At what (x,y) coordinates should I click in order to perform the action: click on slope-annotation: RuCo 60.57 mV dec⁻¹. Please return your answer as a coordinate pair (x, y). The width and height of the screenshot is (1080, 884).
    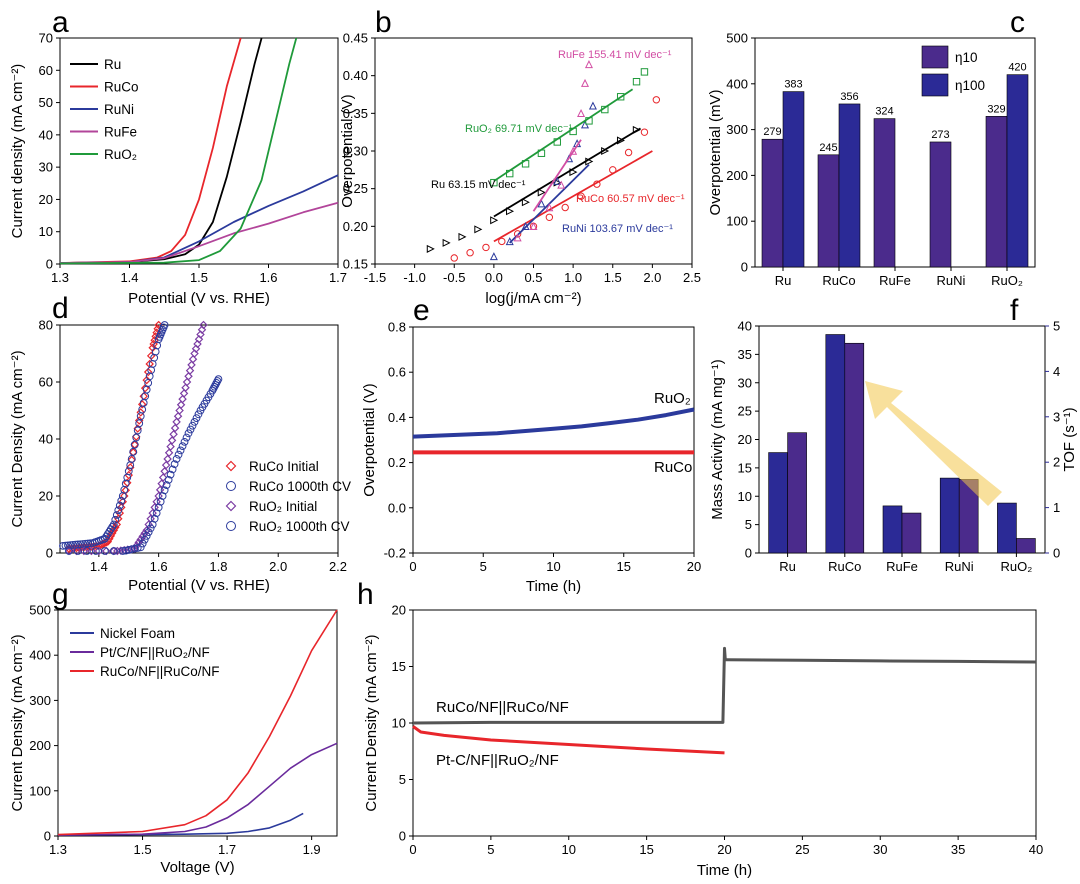
    Looking at the image, I should click on (630, 199).